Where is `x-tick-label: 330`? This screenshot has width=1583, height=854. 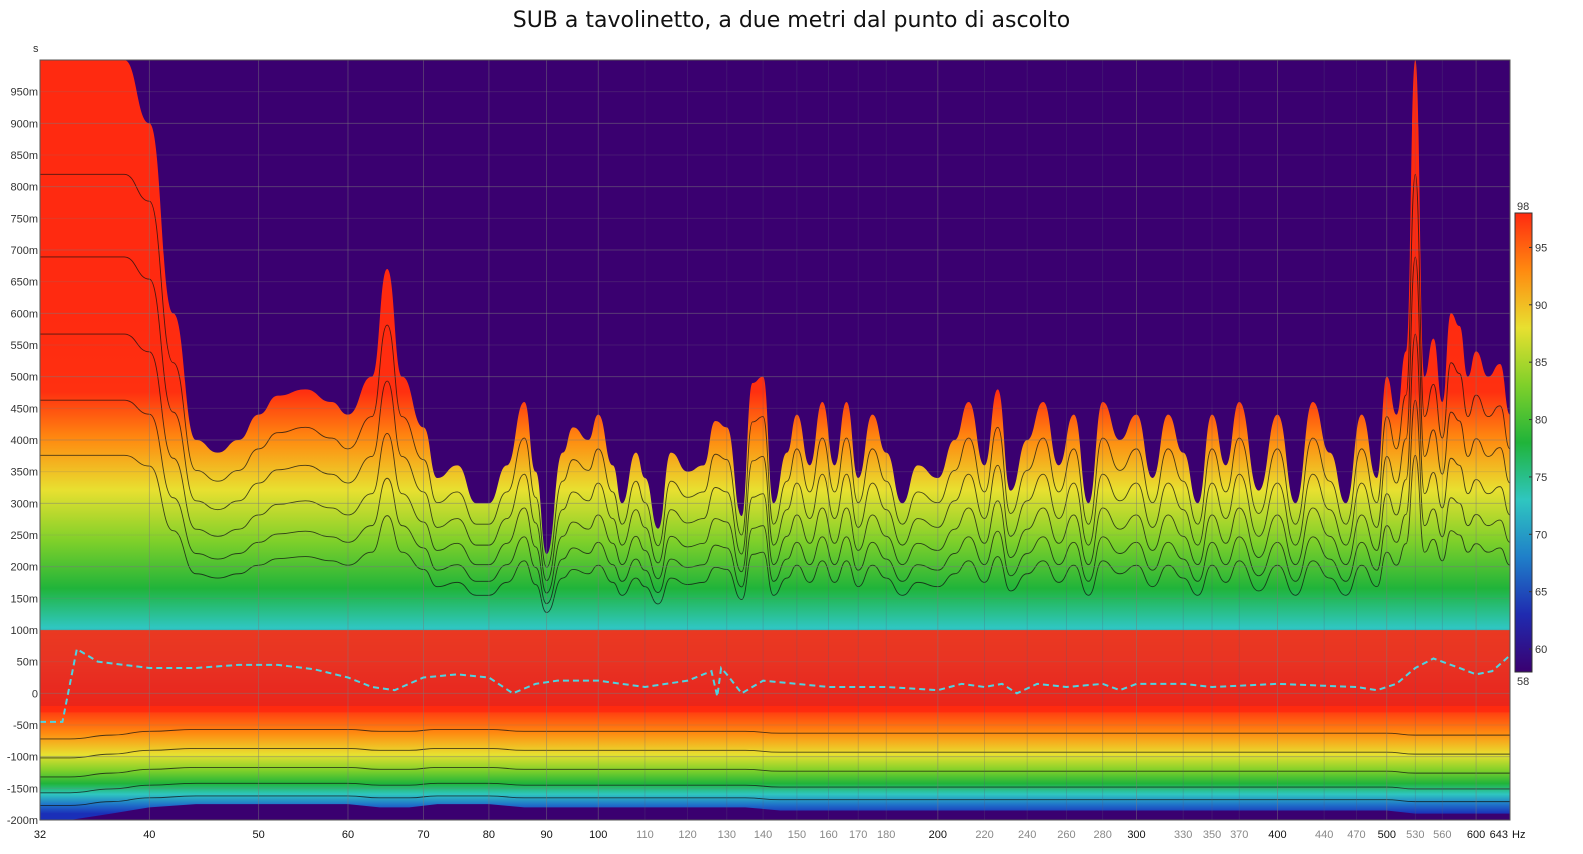 x-tick-label: 330 is located at coordinates (1183, 835).